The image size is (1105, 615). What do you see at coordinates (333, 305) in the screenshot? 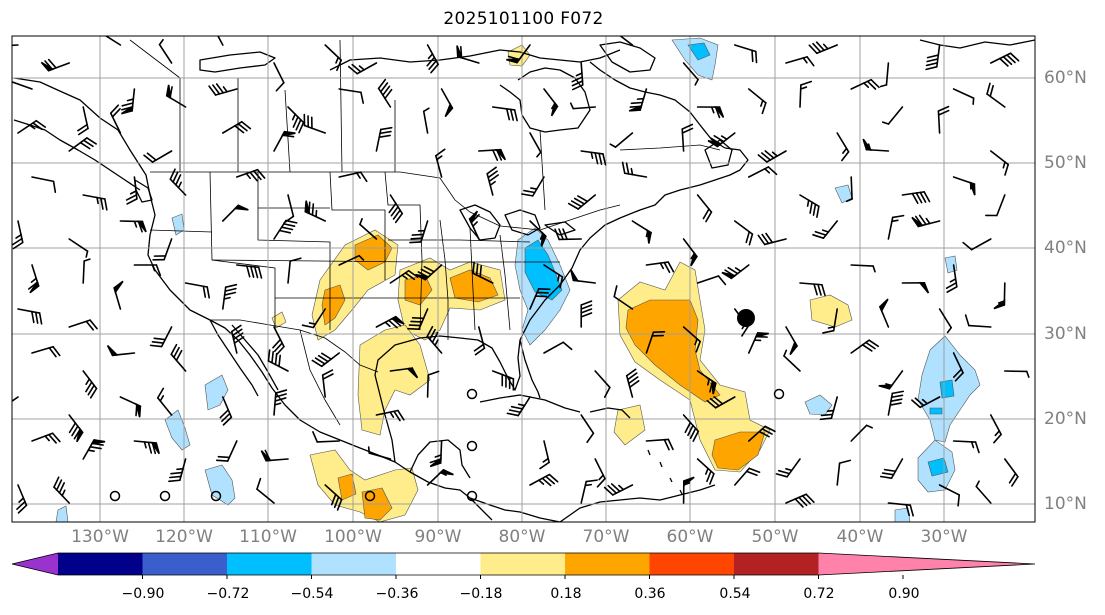
I see `positive-anomaly-core` at bounding box center [333, 305].